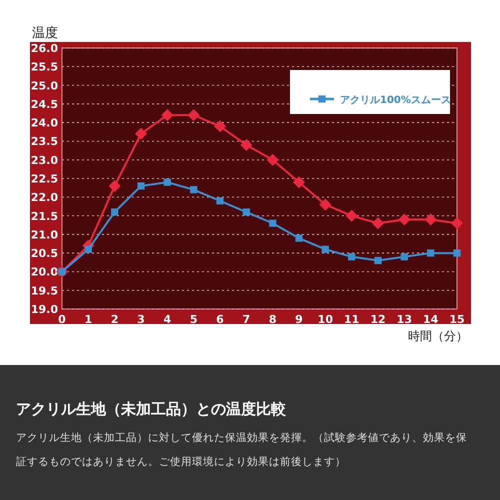  I want to click on x-tick-label: 0, so click(62, 319).